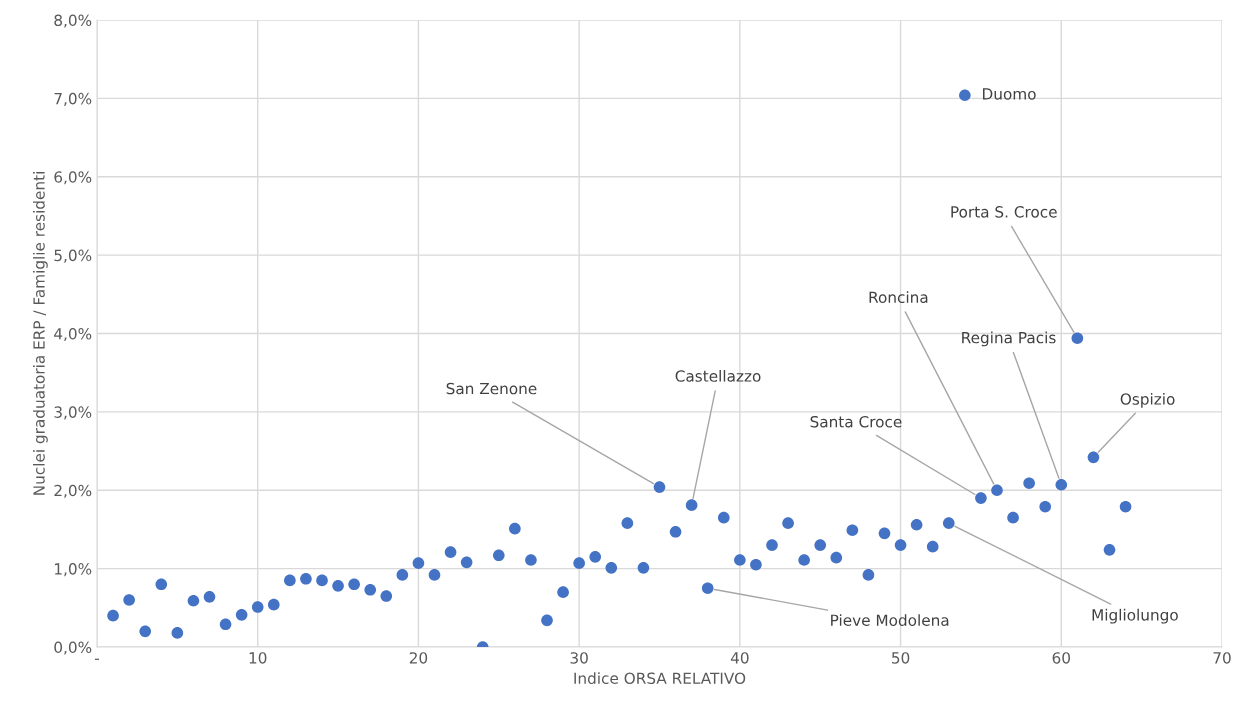  What do you see at coordinates (73, 99) in the screenshot?
I see `y-tick-label: 7,0%` at bounding box center [73, 99].